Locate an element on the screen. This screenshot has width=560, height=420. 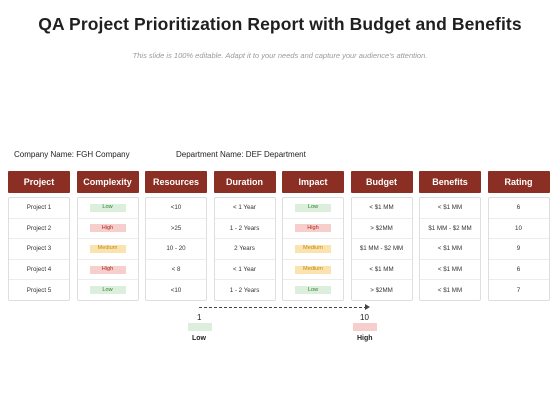
table-cell: 2 Years is located at coordinates (244, 249).